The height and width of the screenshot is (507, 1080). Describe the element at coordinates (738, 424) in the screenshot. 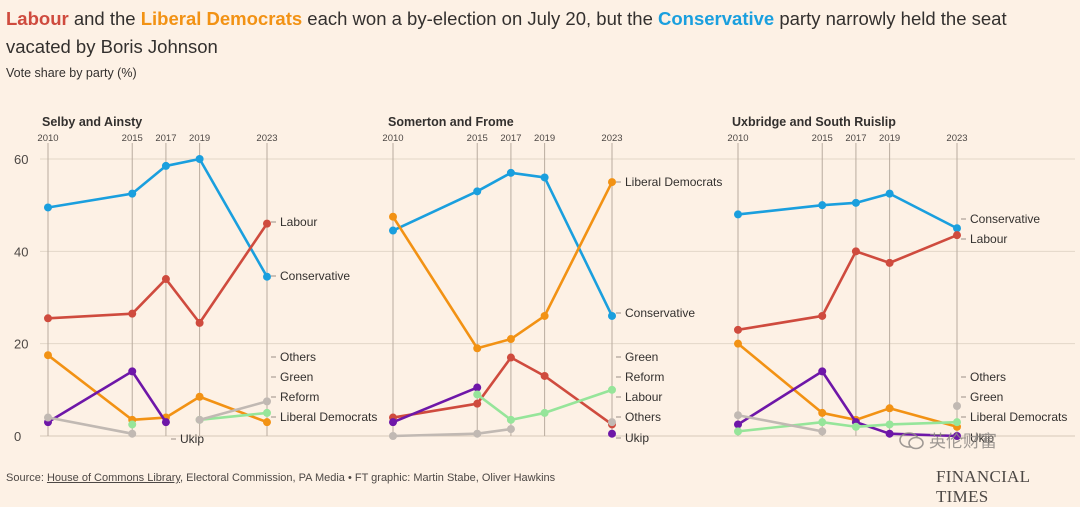

I see `point-ukip-2010` at that location.